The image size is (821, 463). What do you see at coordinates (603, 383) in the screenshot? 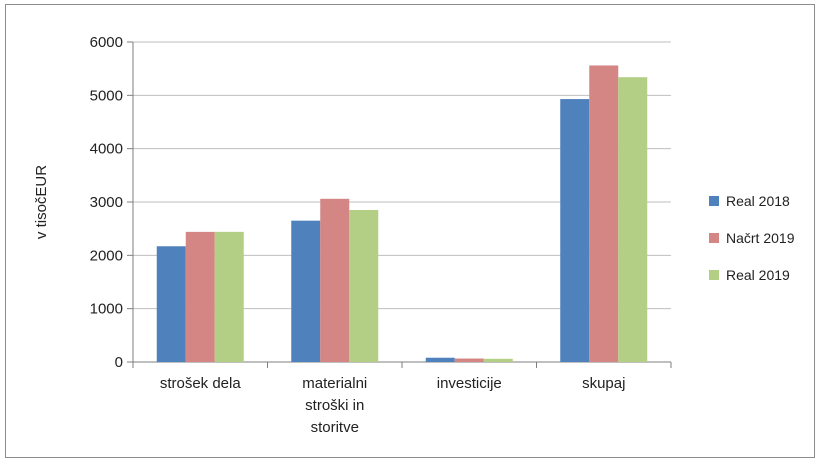
I see `category-label: skupaj` at bounding box center [603, 383].